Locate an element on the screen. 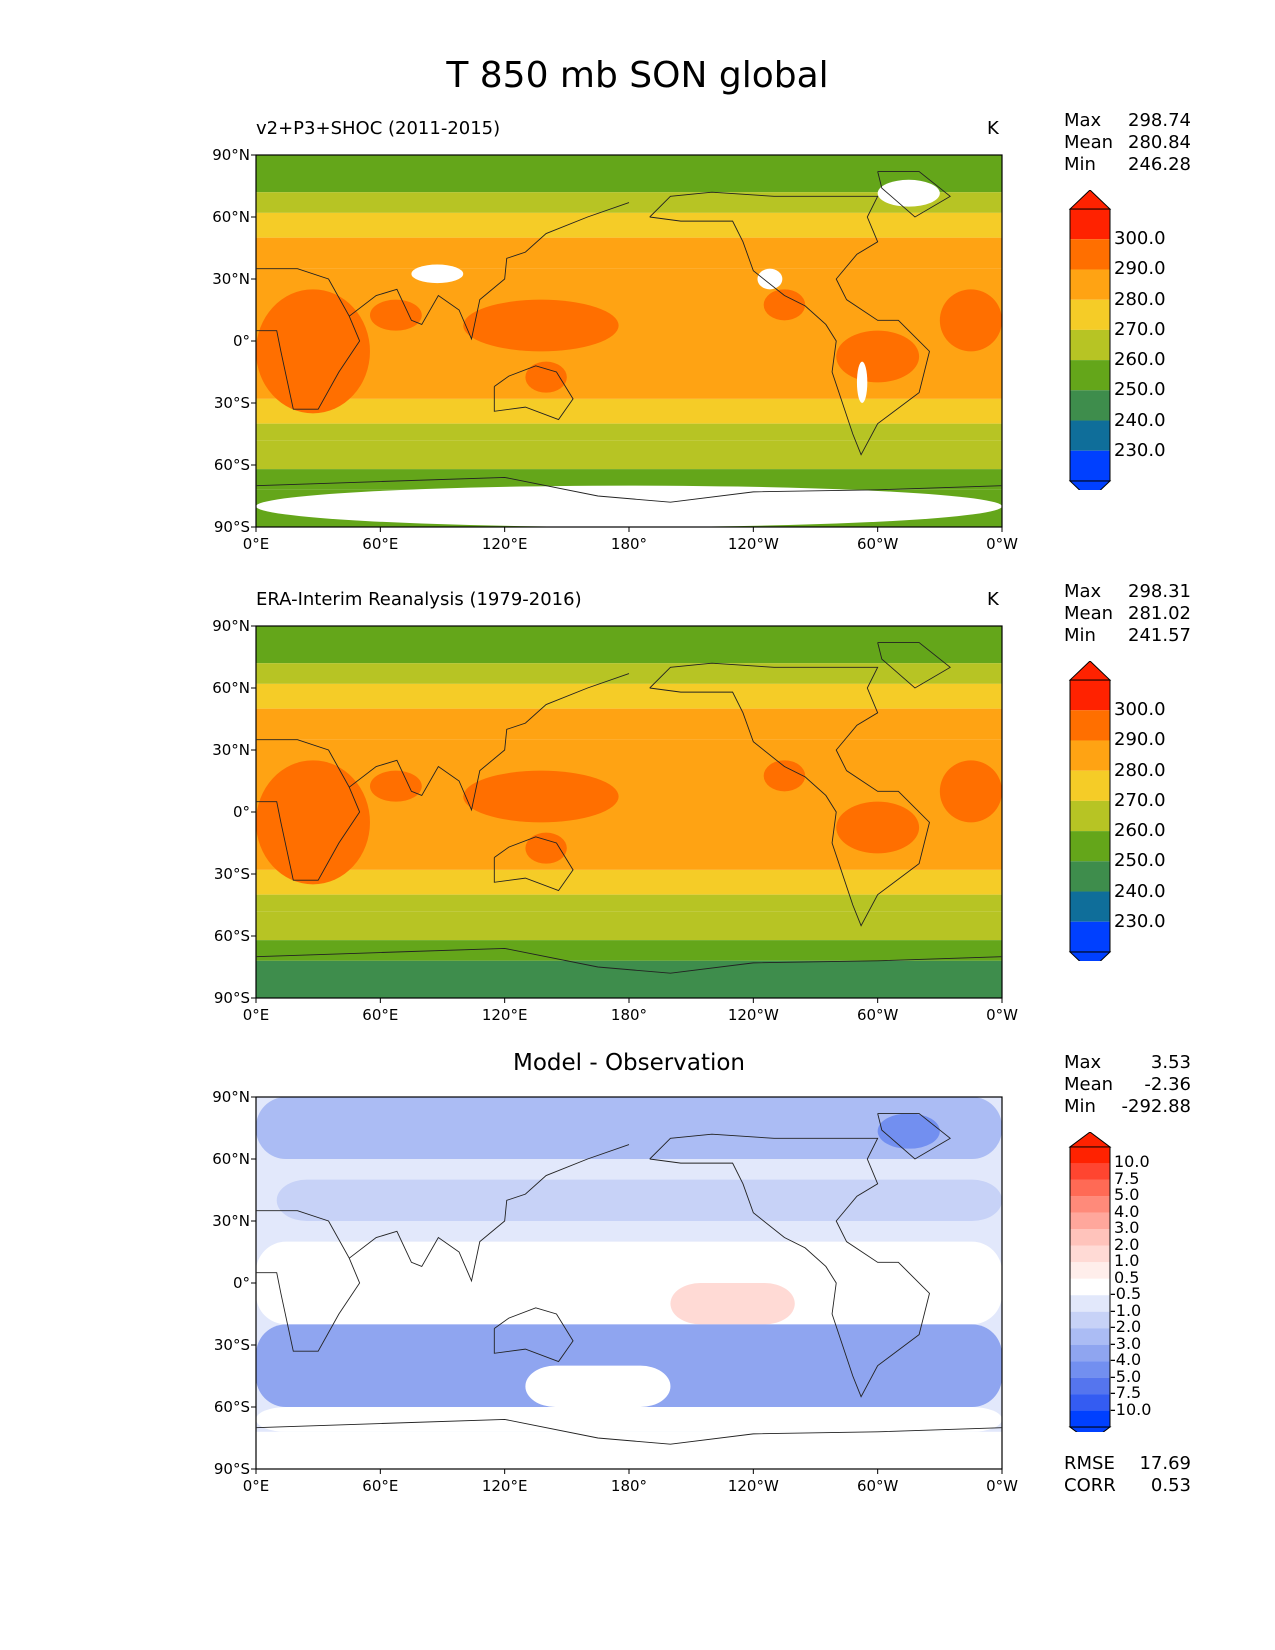  colorbar-label: 240.0 is located at coordinates (1140, 891).